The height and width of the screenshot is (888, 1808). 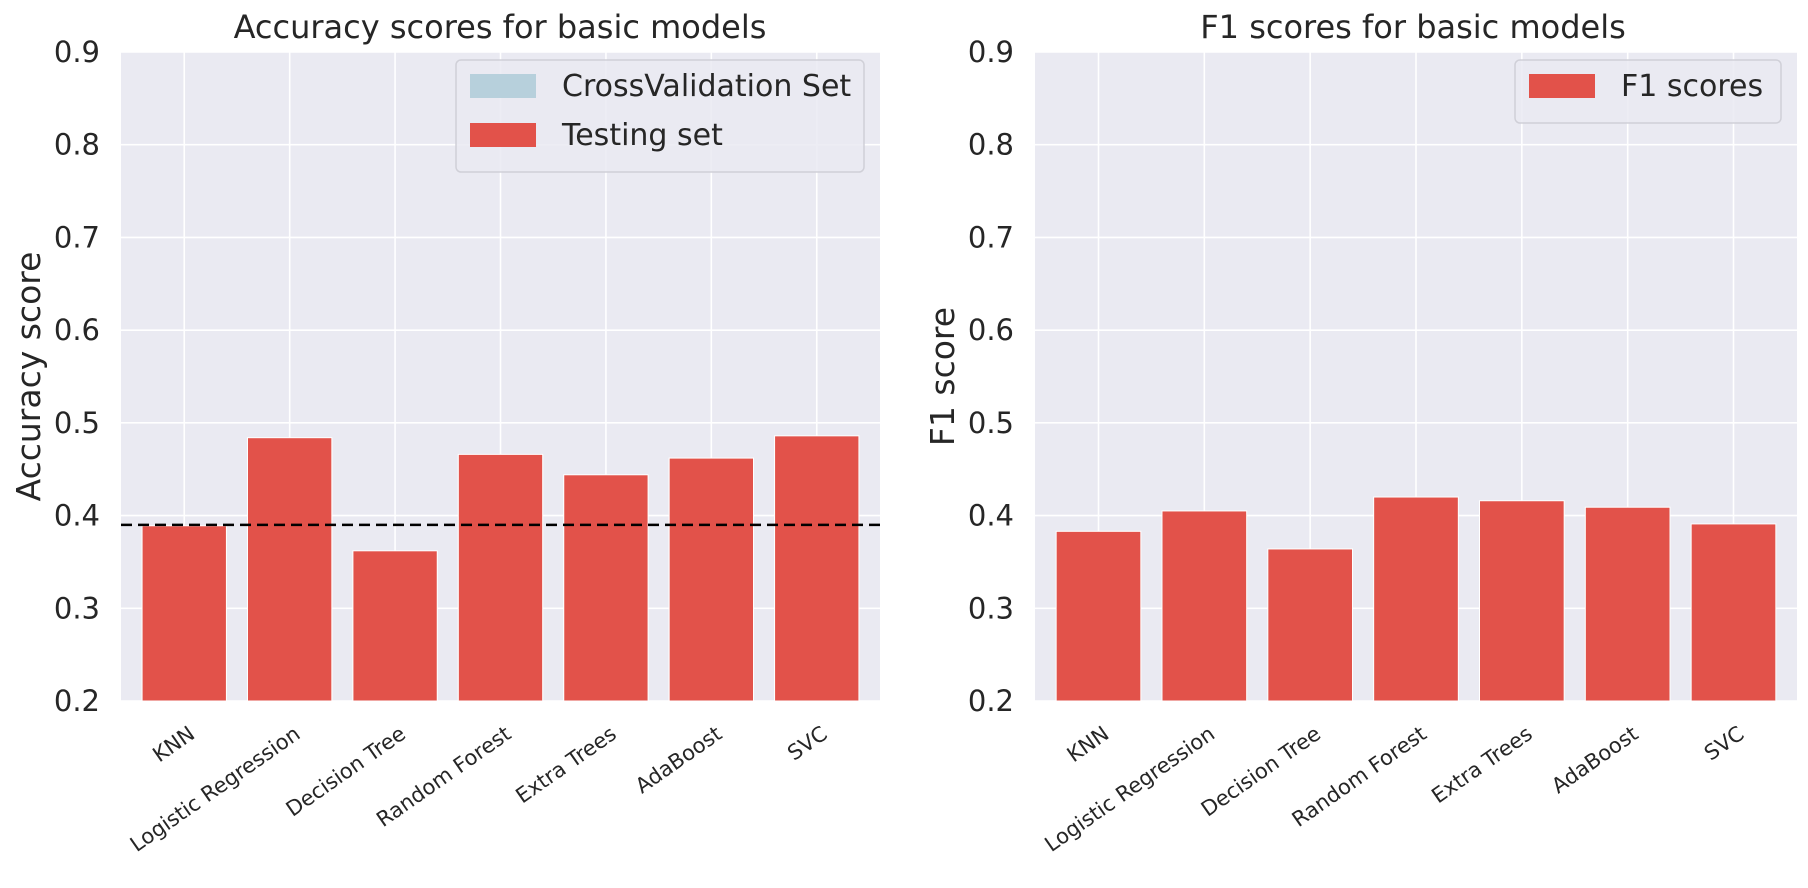 I want to click on chart-title: F1 scores for basic models, so click(x=1413, y=27).